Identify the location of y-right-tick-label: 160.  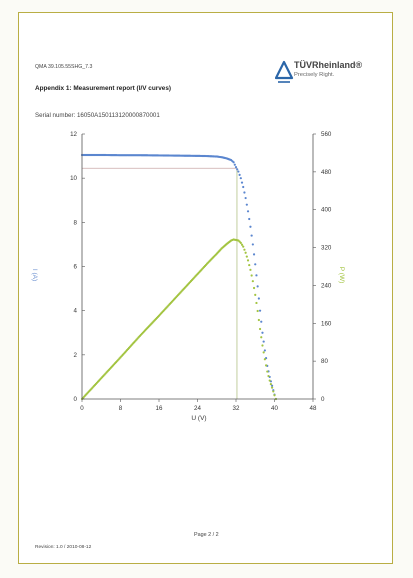
(326, 323).